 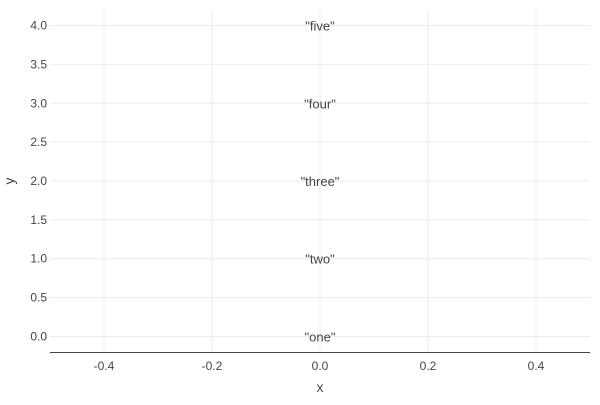 What do you see at coordinates (38, 142) in the screenshot?
I see `y-tick-label: 2.5` at bounding box center [38, 142].